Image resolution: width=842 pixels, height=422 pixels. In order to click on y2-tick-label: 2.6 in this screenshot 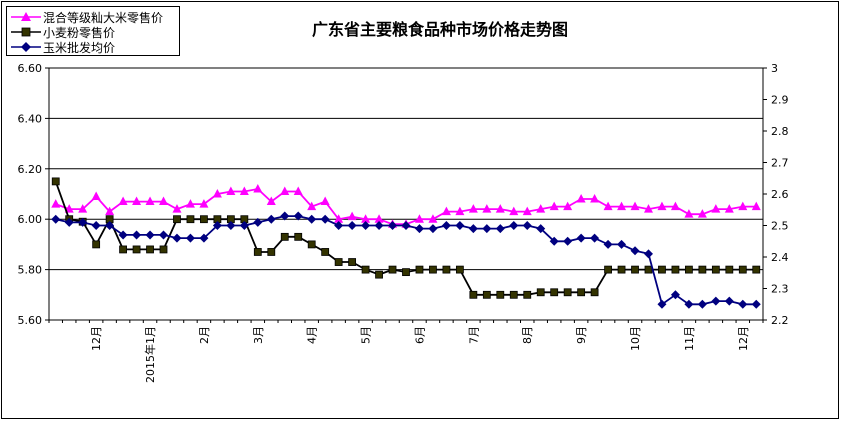, I will do `click(780, 194)`.